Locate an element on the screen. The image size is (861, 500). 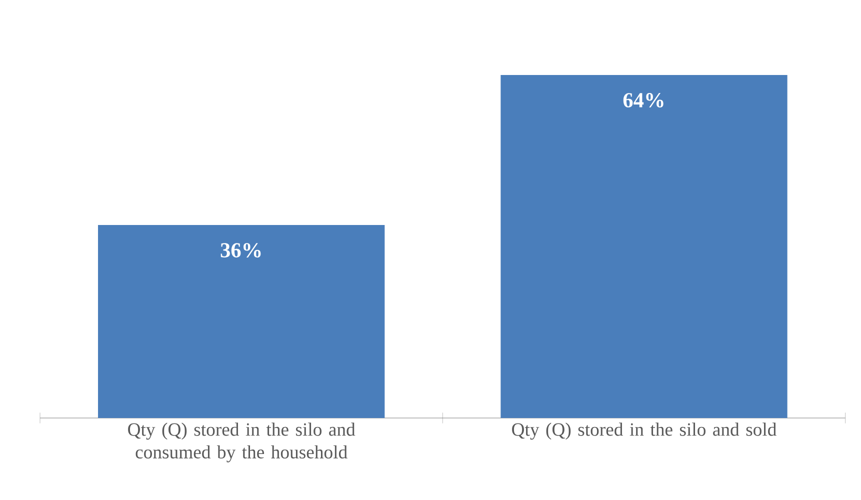
data-label: 64% is located at coordinates (643, 100).